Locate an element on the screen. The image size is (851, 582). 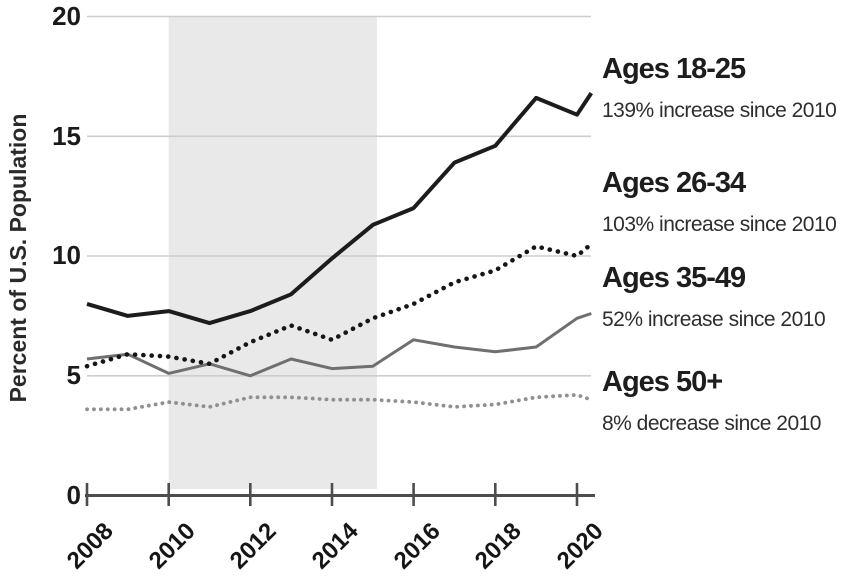
y-tick-label-15: 15 is located at coordinates (66, 136).